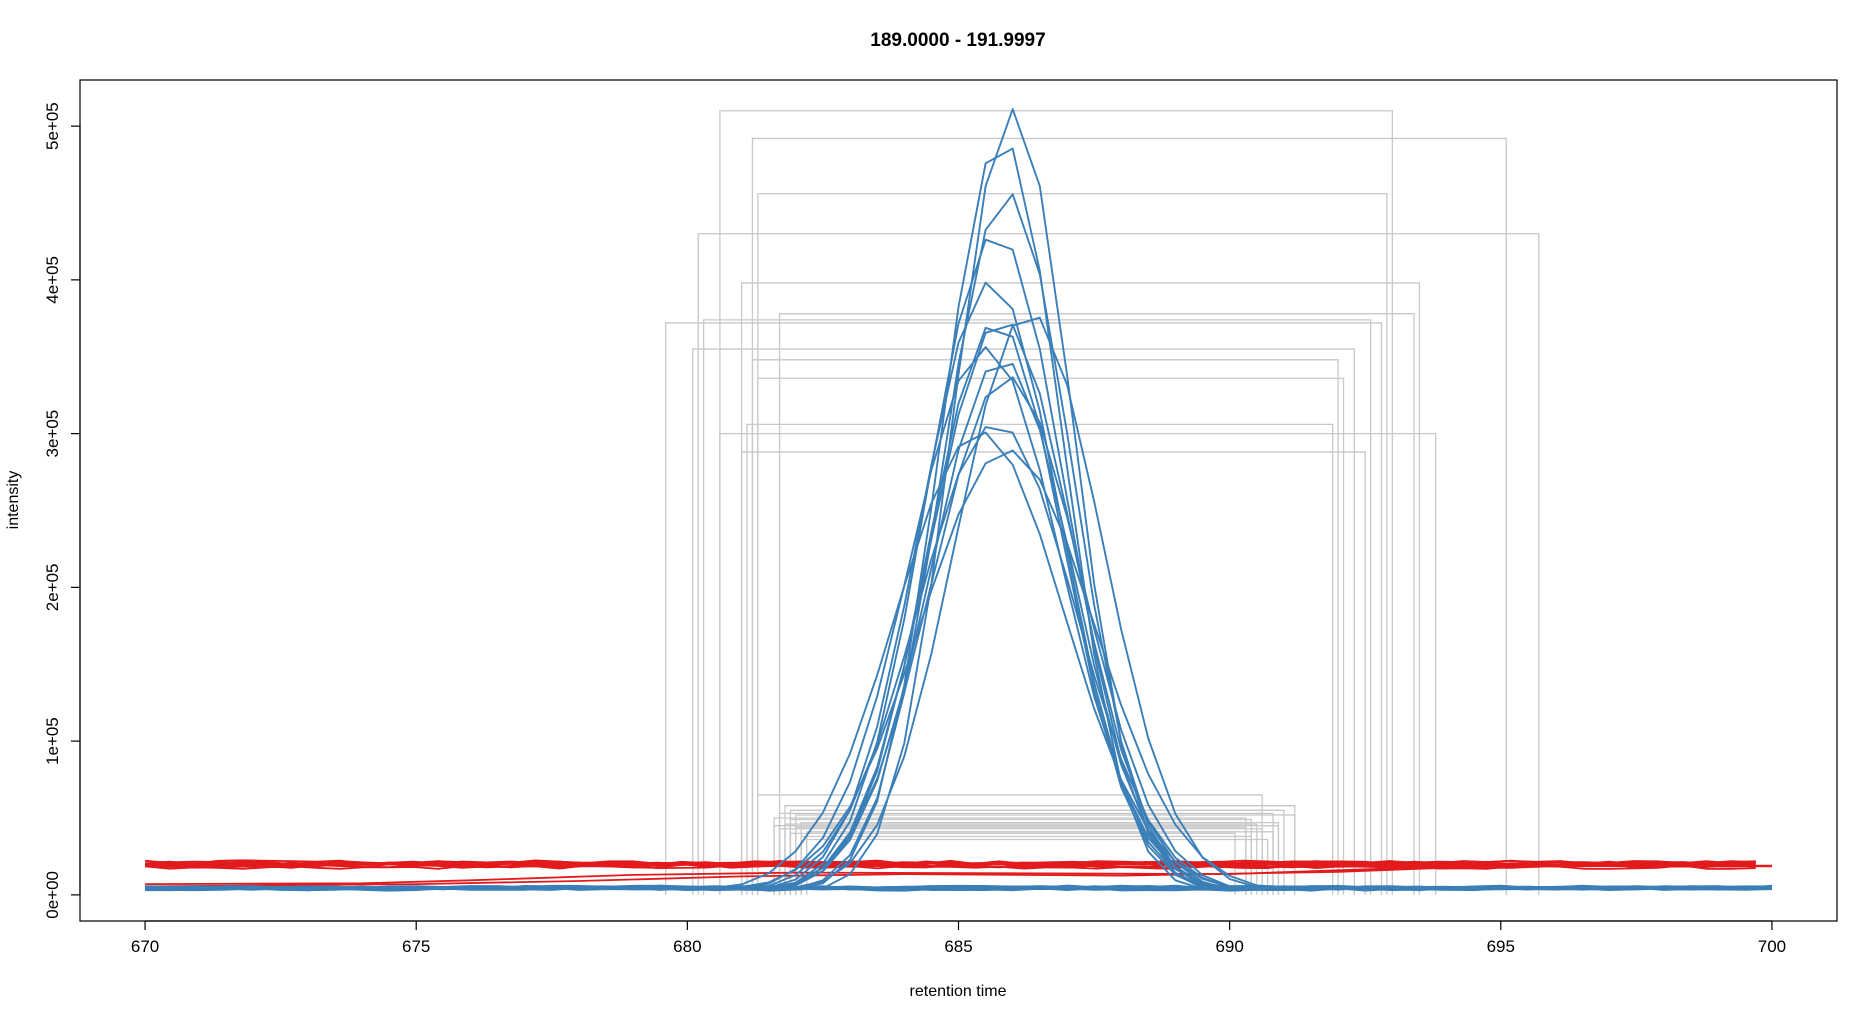 This screenshot has height=1015, width=1858. What do you see at coordinates (958, 946) in the screenshot?
I see `x-tick-label-685: 685` at bounding box center [958, 946].